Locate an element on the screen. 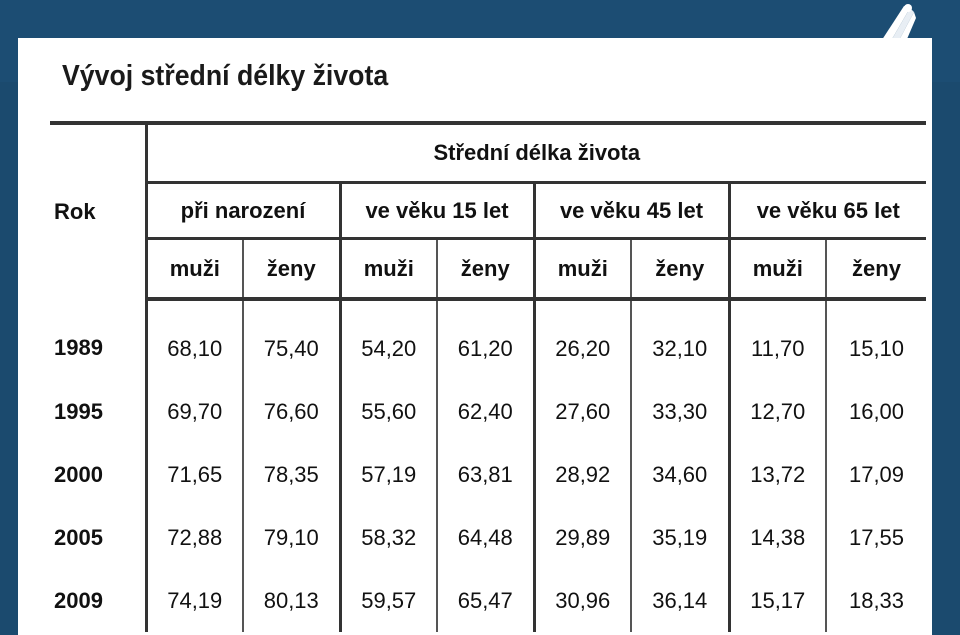  value-cell: 63,81 is located at coordinates (486, 474).